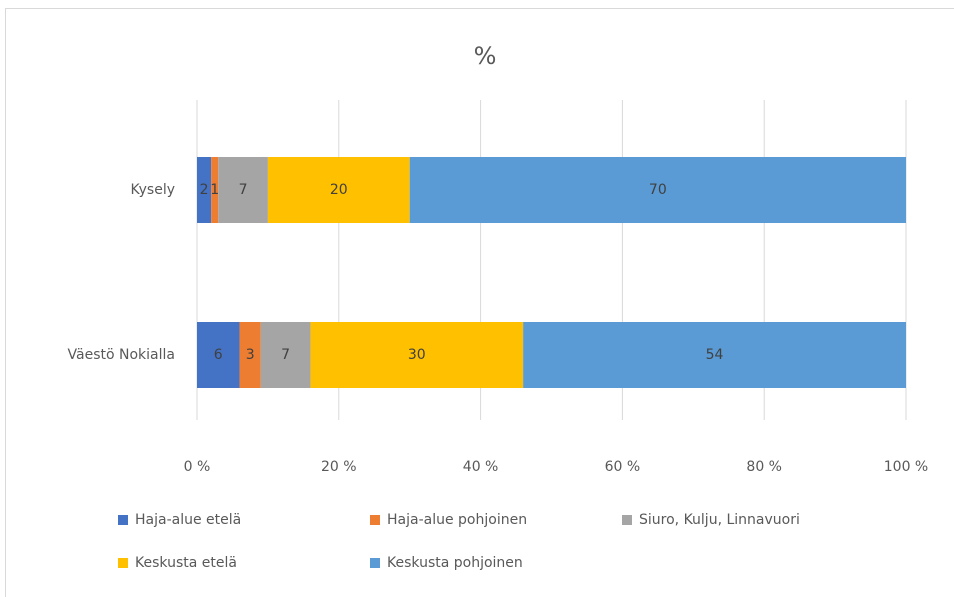  What do you see at coordinates (485, 56) in the screenshot?
I see `chart-title: %` at bounding box center [485, 56].